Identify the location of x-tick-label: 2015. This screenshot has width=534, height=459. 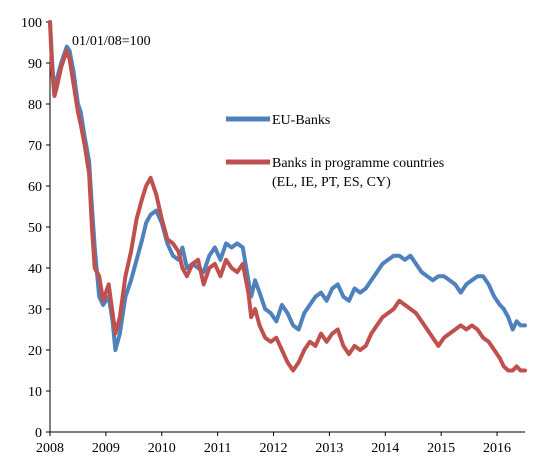
(441, 448).